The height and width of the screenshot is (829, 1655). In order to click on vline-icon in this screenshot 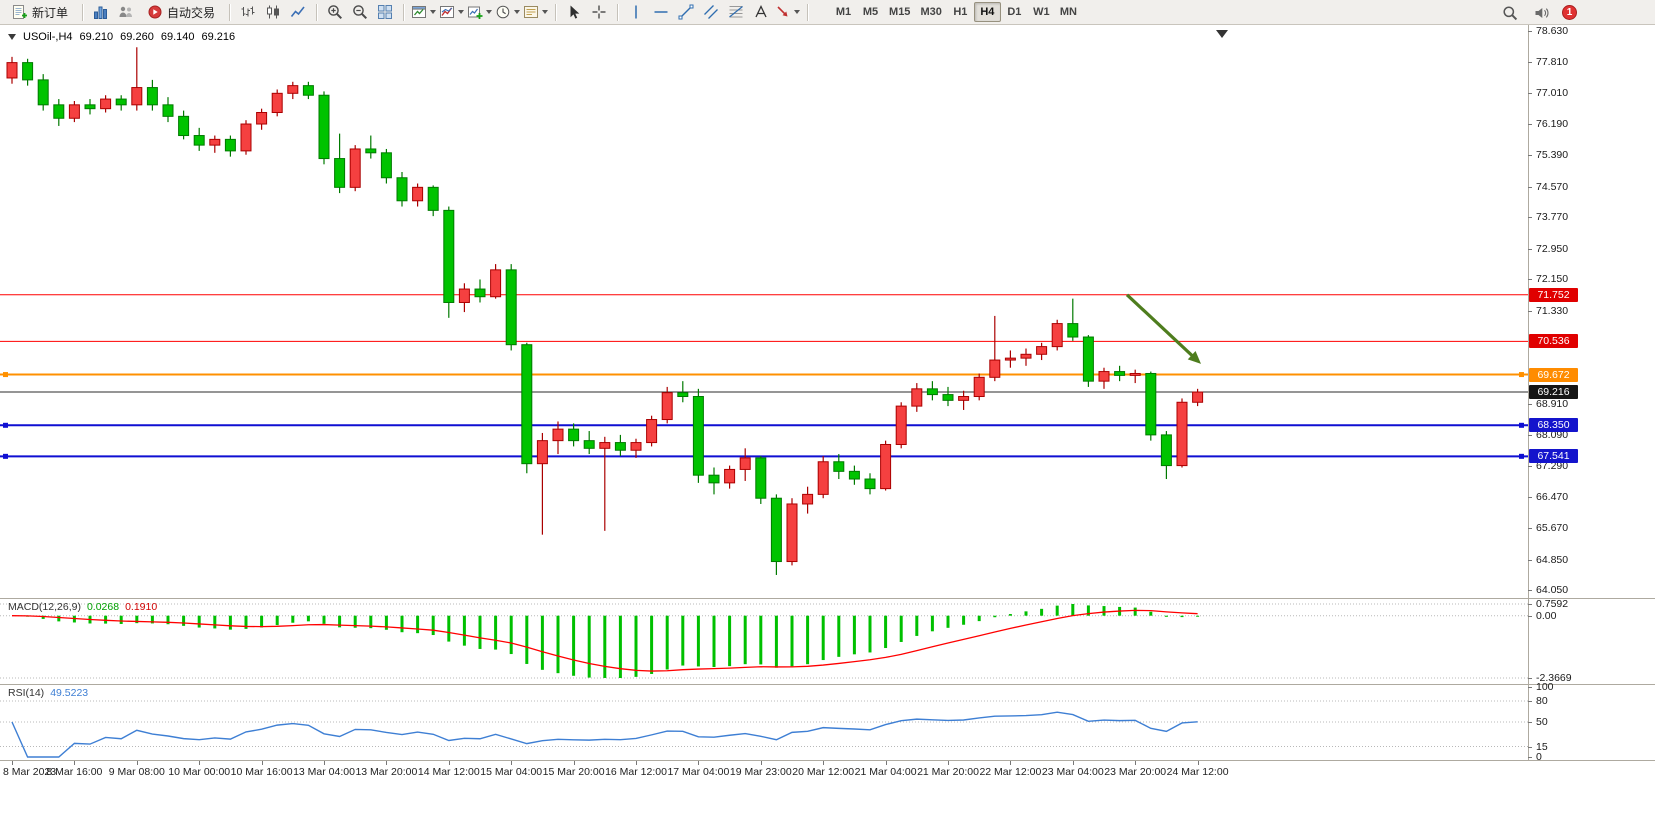, I will do `click(636, 12)`.